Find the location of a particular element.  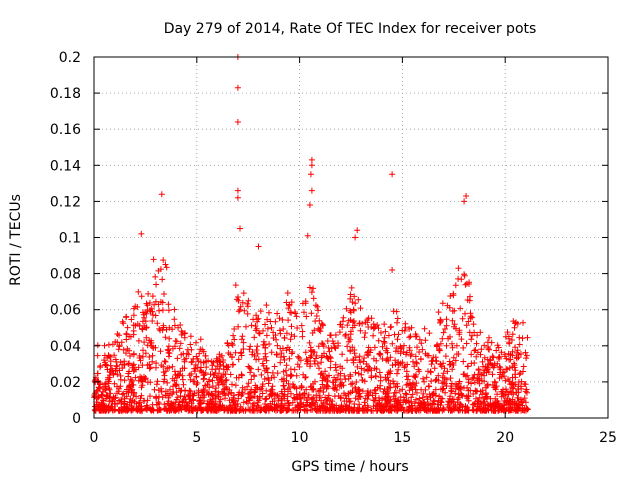

y-tick-label: 0.16 is located at coordinates (65, 130).